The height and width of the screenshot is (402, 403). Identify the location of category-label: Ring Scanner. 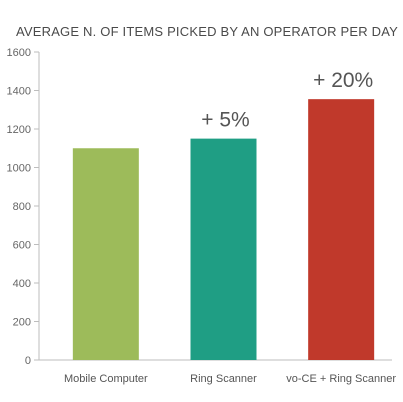
(223, 379).